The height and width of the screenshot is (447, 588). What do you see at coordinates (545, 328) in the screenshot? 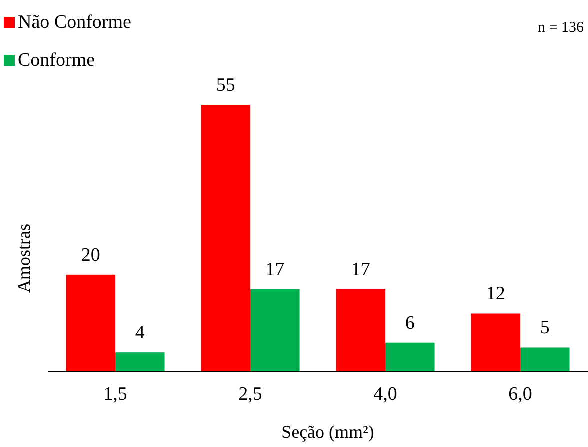
I see `data-label: 5` at bounding box center [545, 328].